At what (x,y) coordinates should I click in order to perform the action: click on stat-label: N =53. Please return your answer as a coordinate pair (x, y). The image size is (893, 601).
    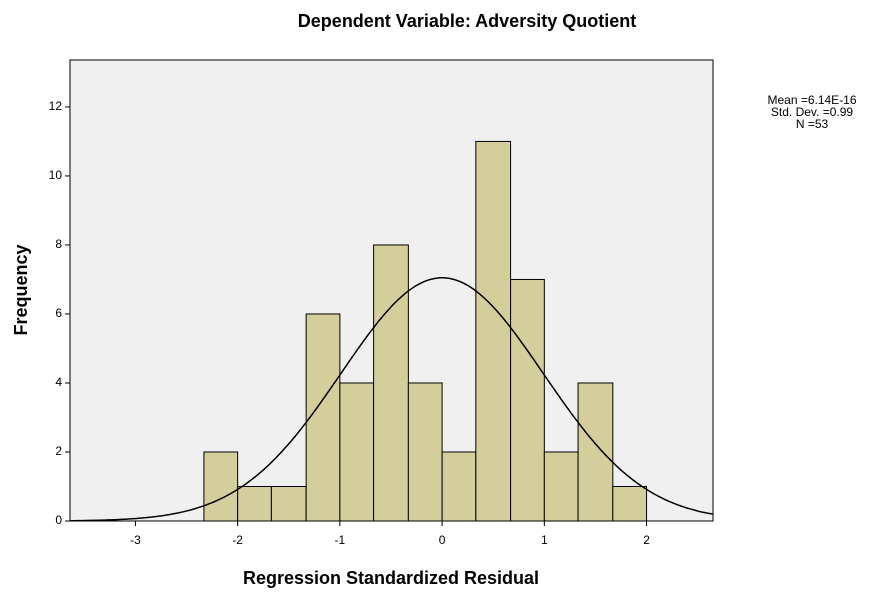
    Looking at the image, I should click on (812, 124).